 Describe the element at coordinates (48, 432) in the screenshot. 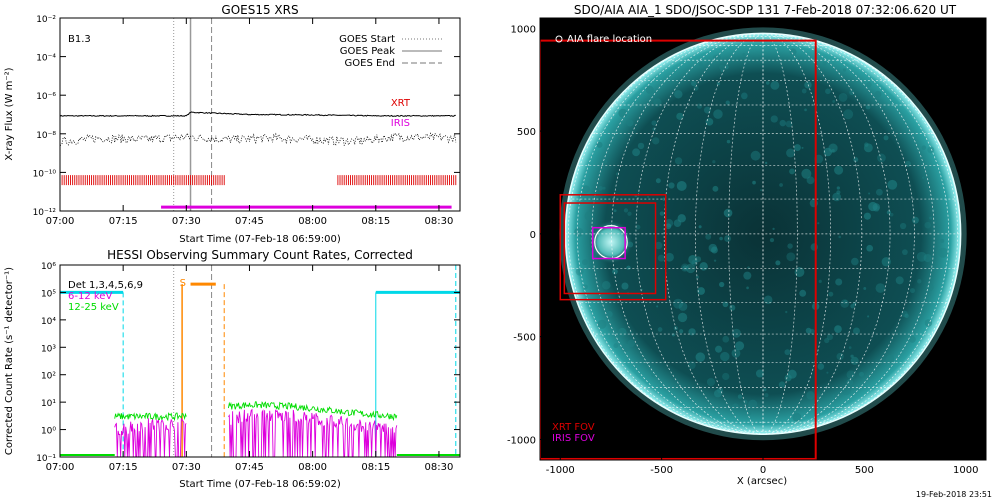

I see `hessi-y-tick-label: 10⁰` at that location.